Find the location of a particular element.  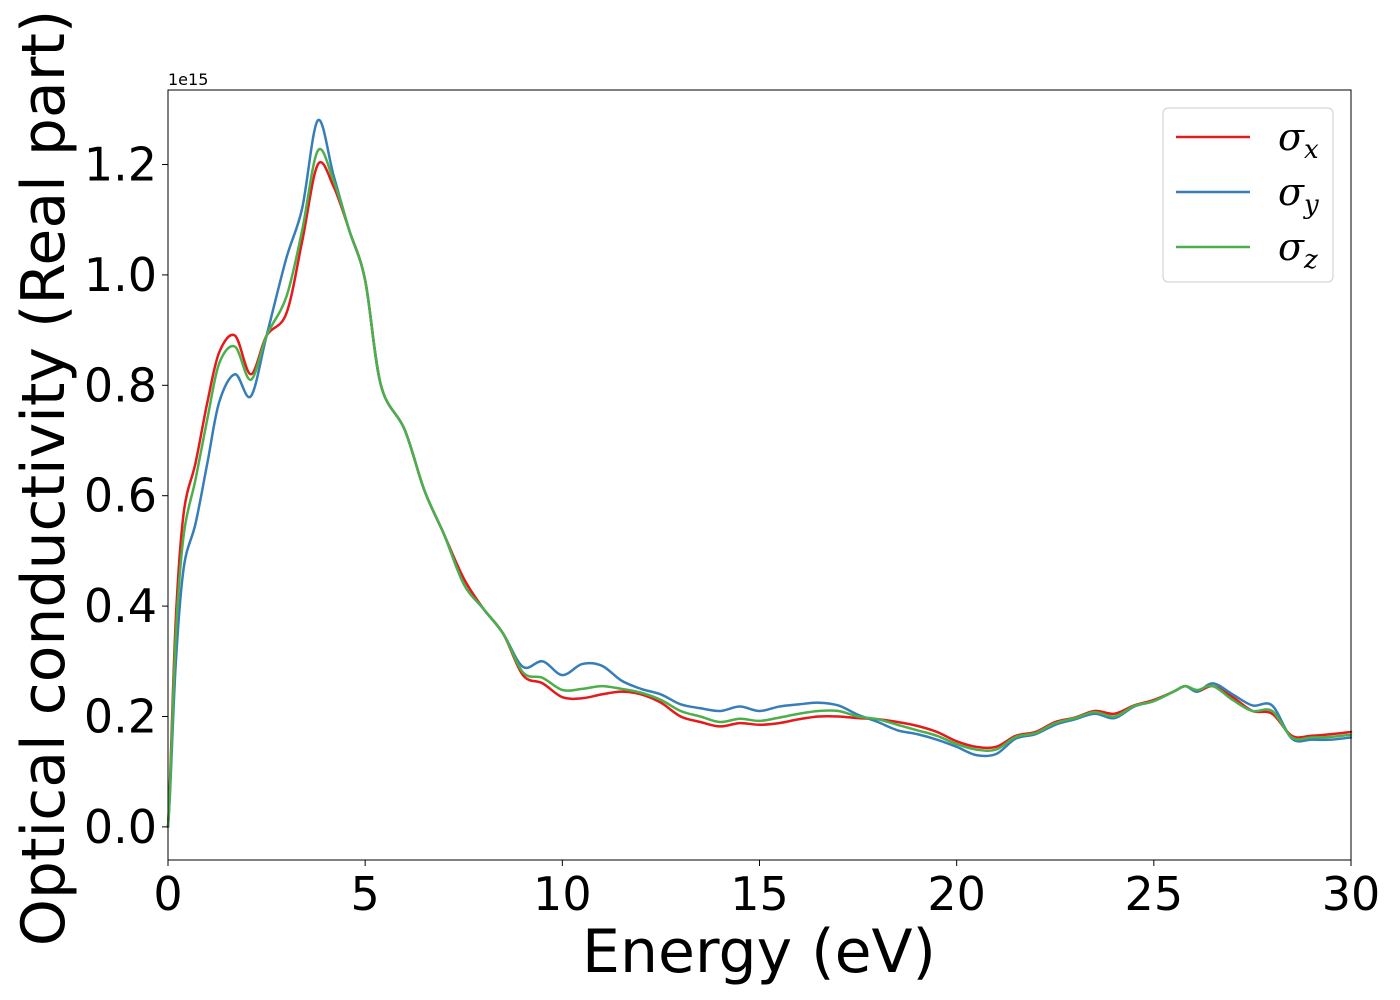

y-axis: 0.0 0.2 0.4 0.6 0.8 1.0 1.2 is located at coordinates (126, 496).